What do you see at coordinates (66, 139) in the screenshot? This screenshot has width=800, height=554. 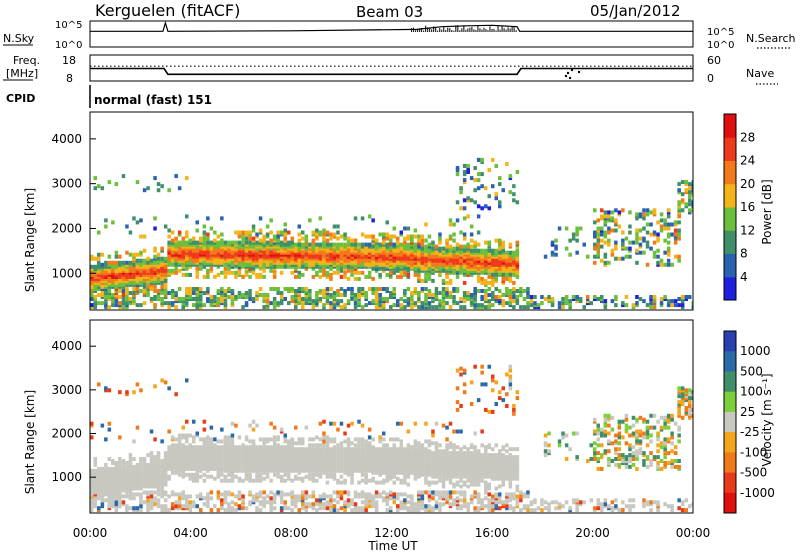 I see `power-ytick-label: 4000` at bounding box center [66, 139].